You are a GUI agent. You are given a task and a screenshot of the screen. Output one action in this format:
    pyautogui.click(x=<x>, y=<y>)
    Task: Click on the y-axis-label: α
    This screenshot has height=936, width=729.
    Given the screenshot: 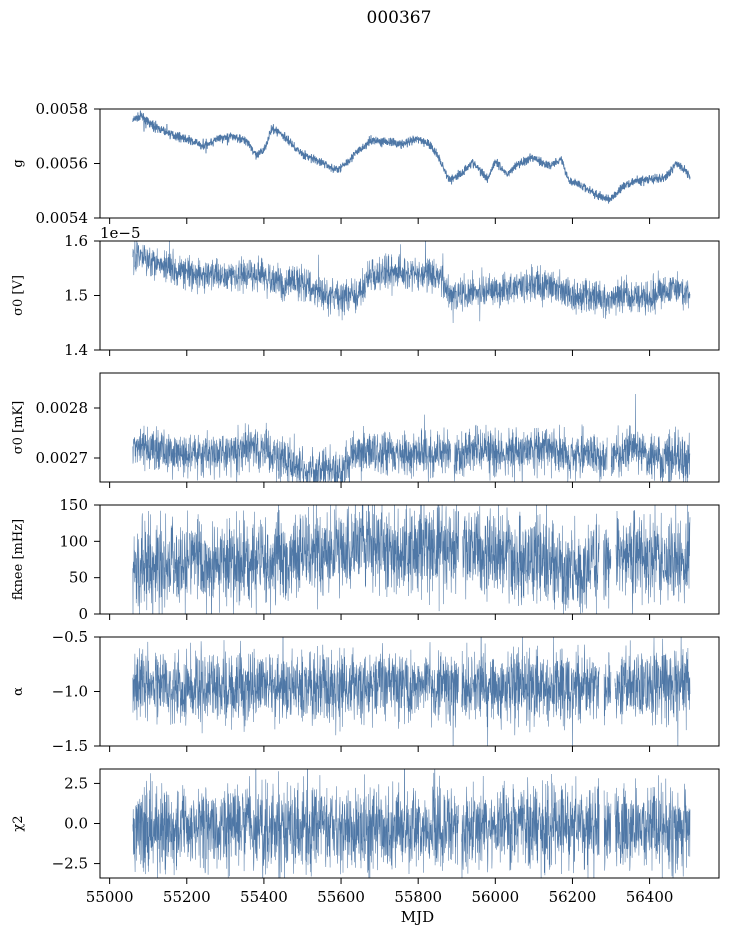 What is the action you would take?
    pyautogui.click(x=18, y=691)
    